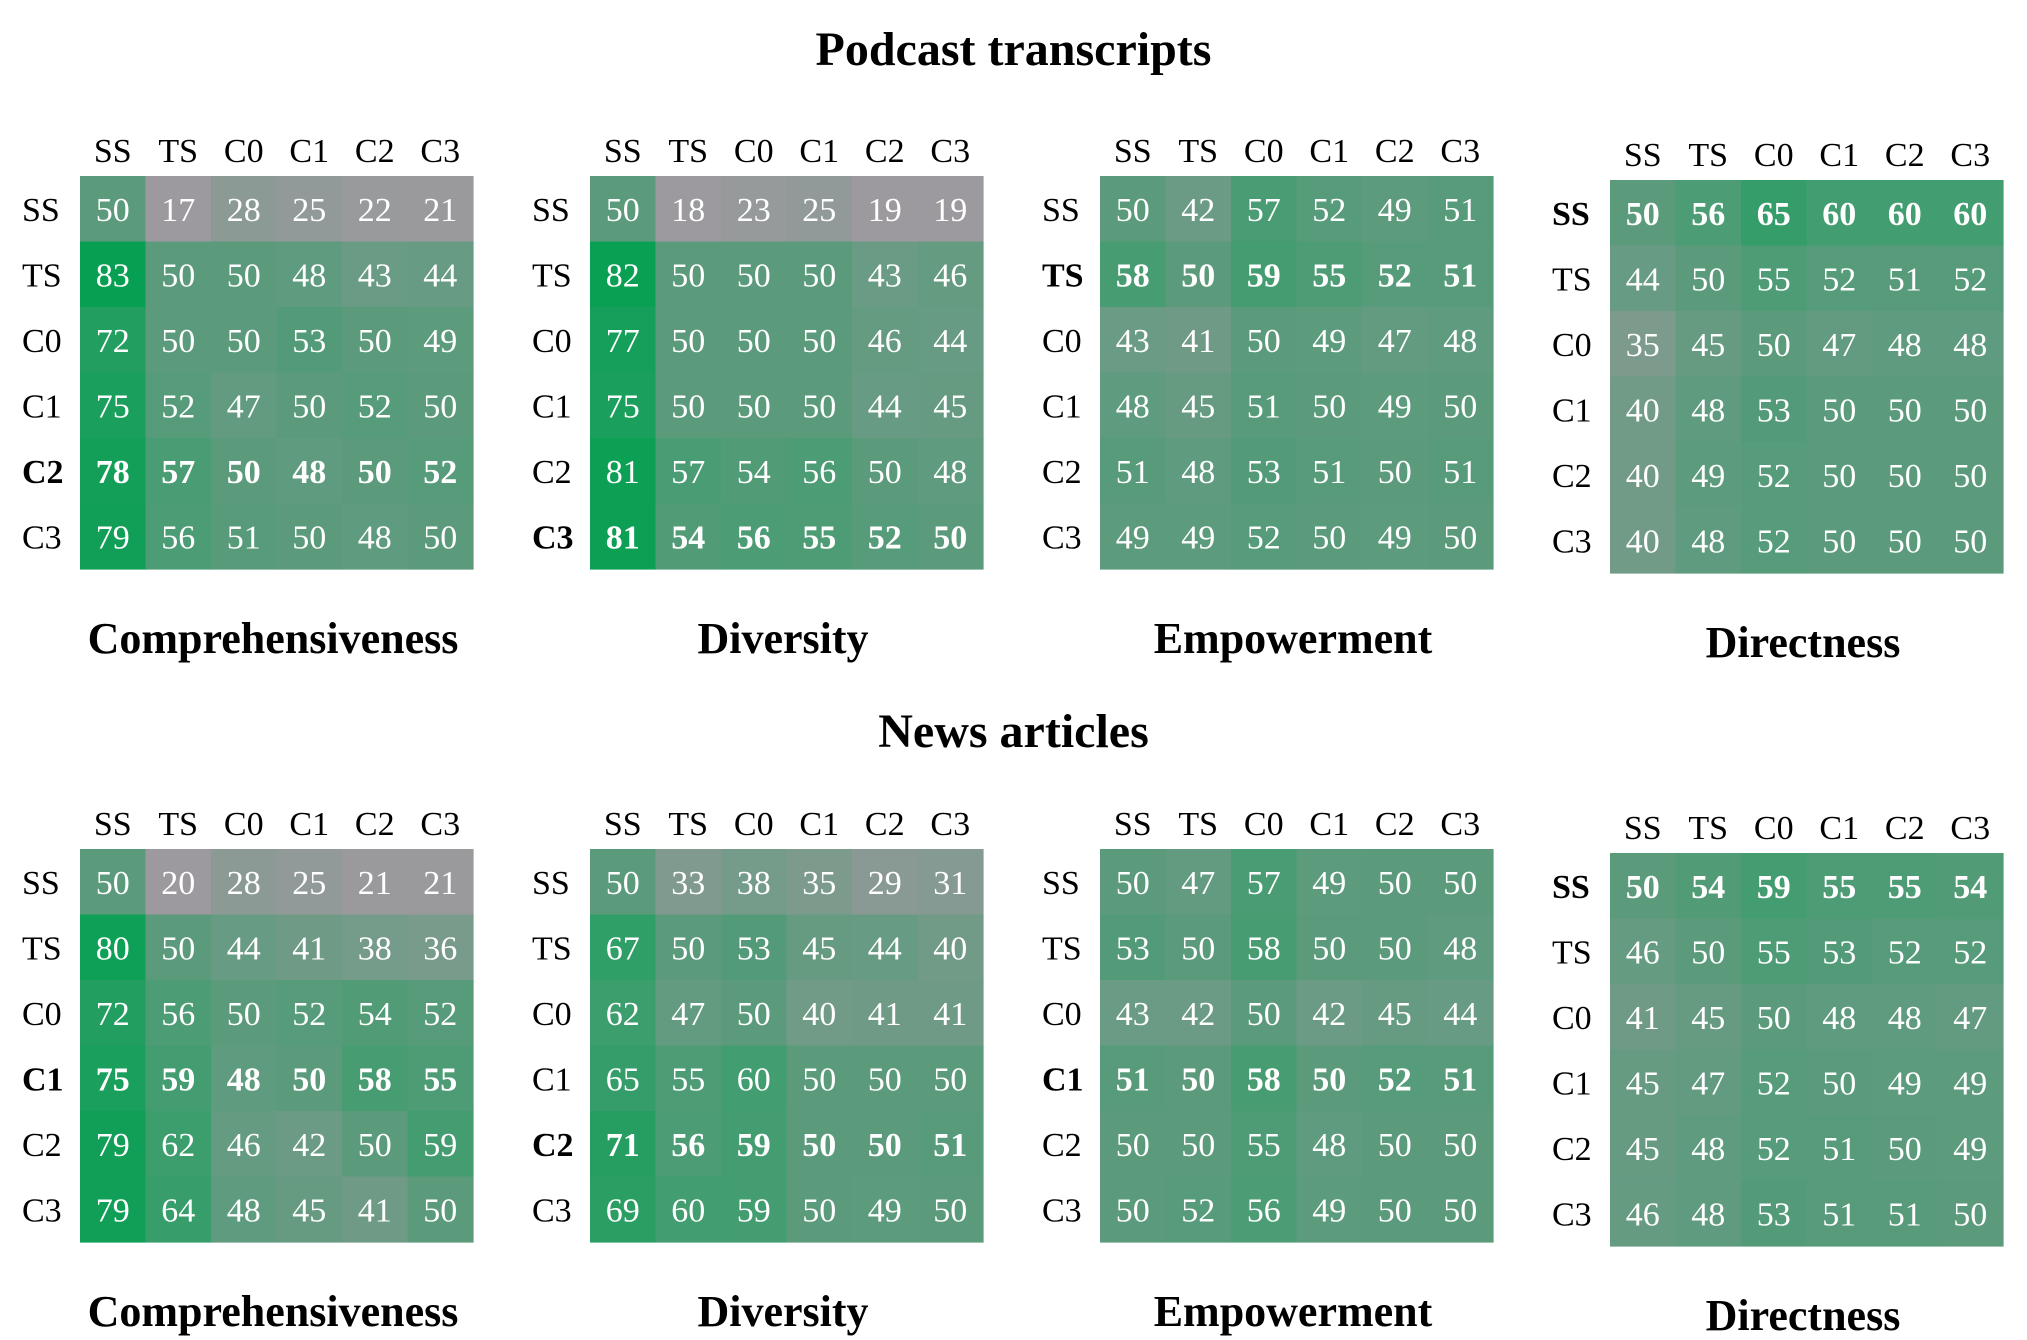  Describe the element at coordinates (244, 824) in the screenshot. I see `column-label: C0` at that location.